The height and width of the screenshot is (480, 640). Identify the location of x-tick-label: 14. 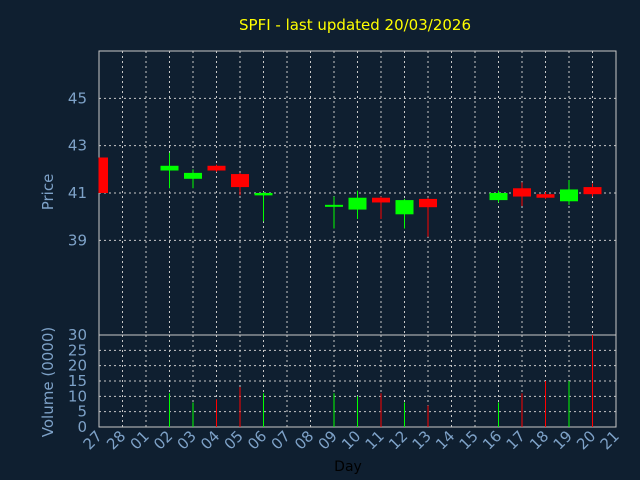
(445, 440).